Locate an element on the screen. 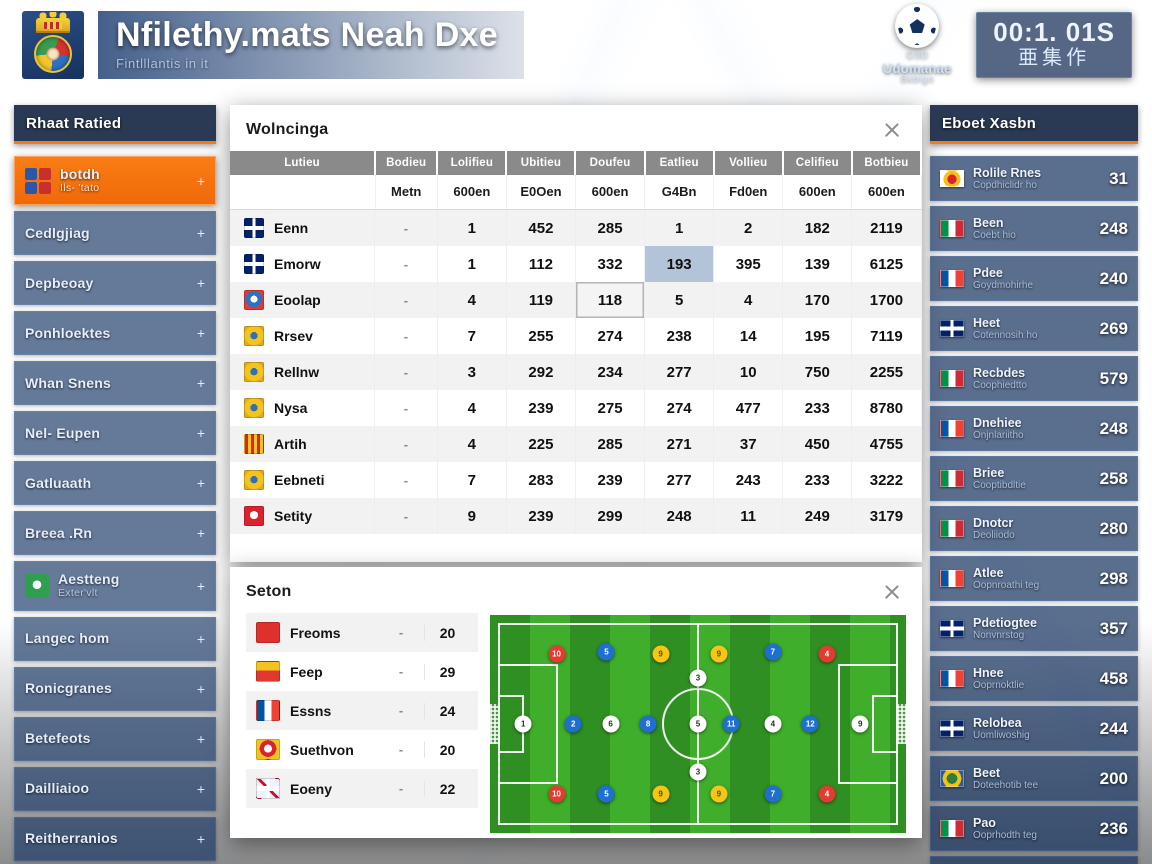 The image size is (1152, 864). table-row: Rellnw -3 292 234 277 10 750 2255 is located at coordinates (576, 372).